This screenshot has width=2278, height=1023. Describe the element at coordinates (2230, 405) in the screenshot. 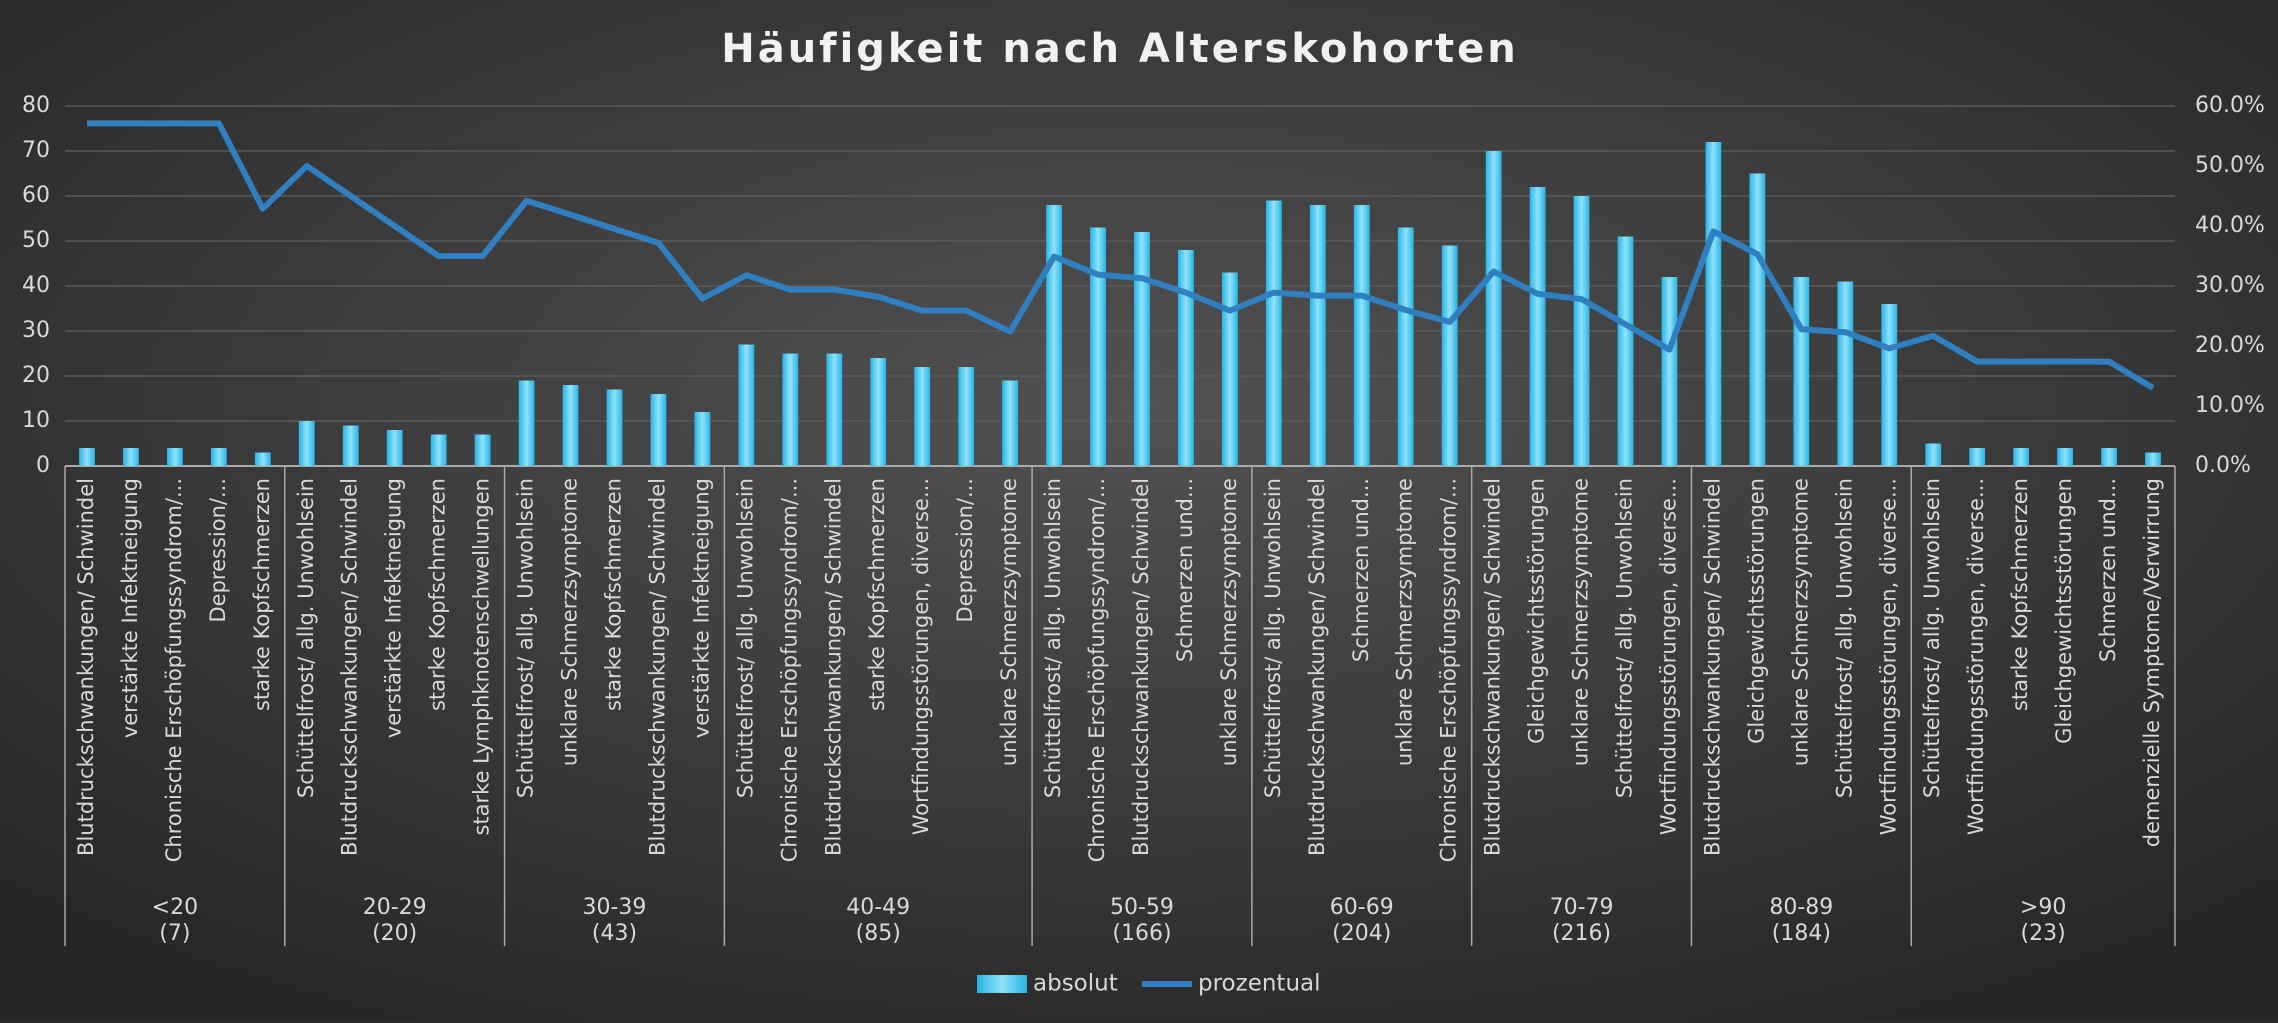

I see `y2-tick-label: 10.0%` at that location.